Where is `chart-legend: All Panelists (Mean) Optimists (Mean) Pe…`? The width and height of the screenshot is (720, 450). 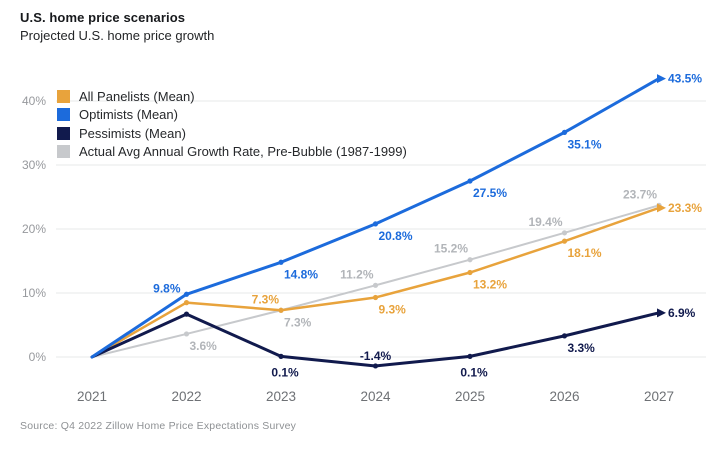 chart-legend: All Panelists (Mean) Optimists (Mean) Pe… is located at coordinates (232, 124).